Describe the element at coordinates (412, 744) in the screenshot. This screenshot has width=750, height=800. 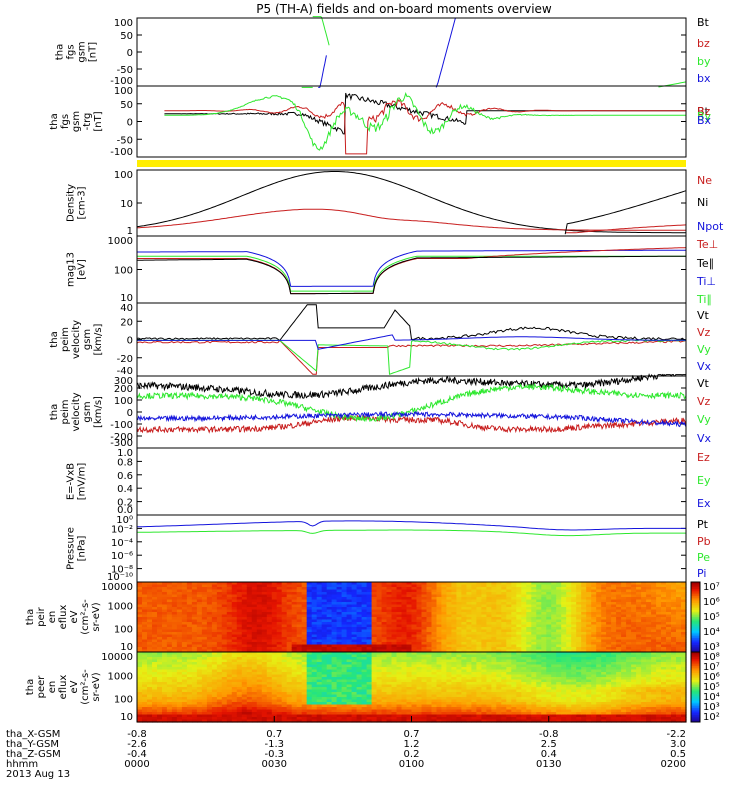
I see `x-axis-value: 1.2` at that location.